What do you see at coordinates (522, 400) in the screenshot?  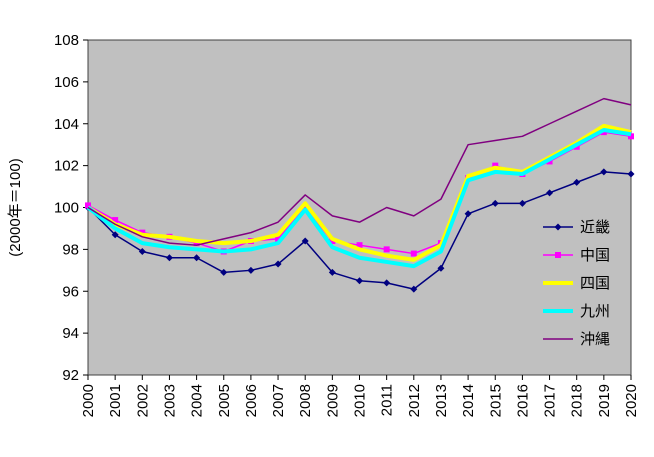 I see `x-tick-label: 2016` at bounding box center [522, 400].